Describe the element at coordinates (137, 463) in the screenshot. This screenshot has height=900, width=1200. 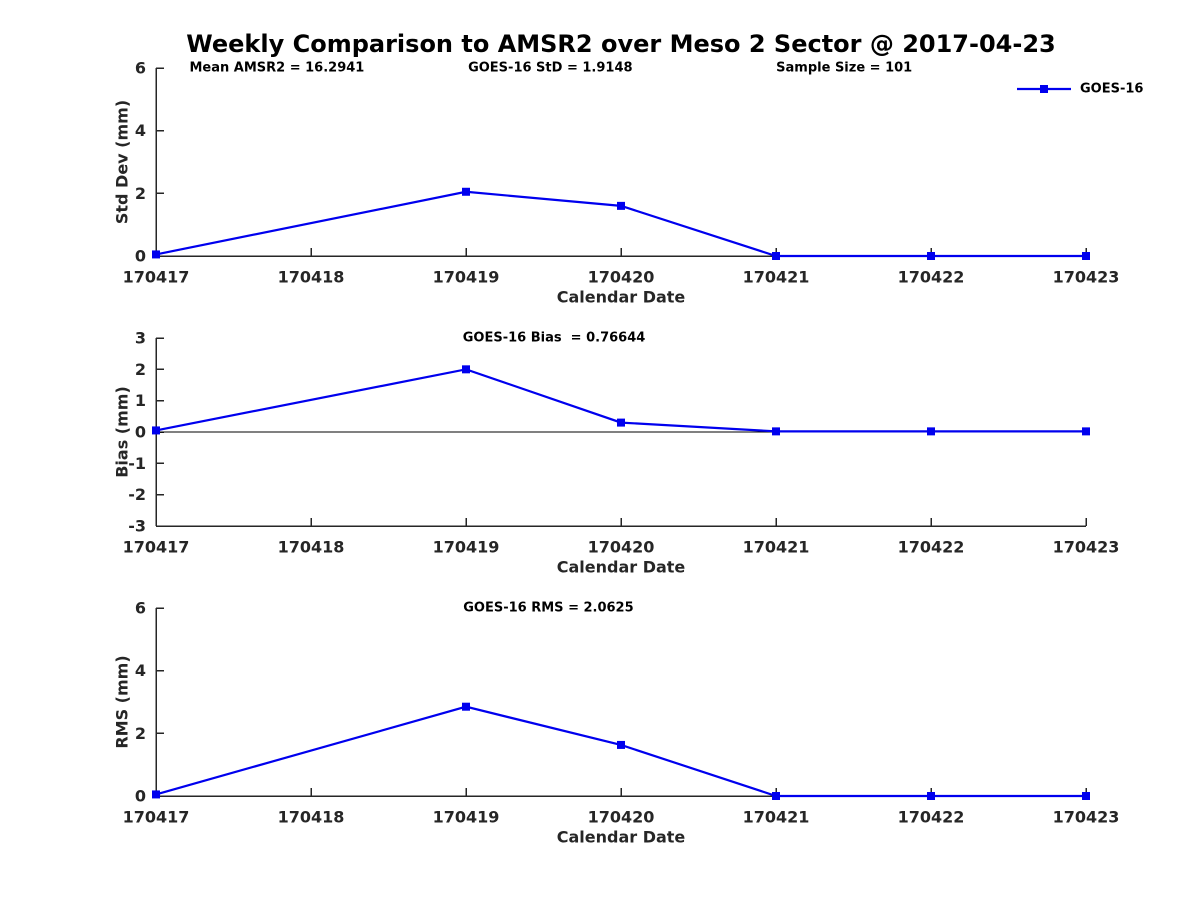
I see `y-tick-label: -1` at that location.